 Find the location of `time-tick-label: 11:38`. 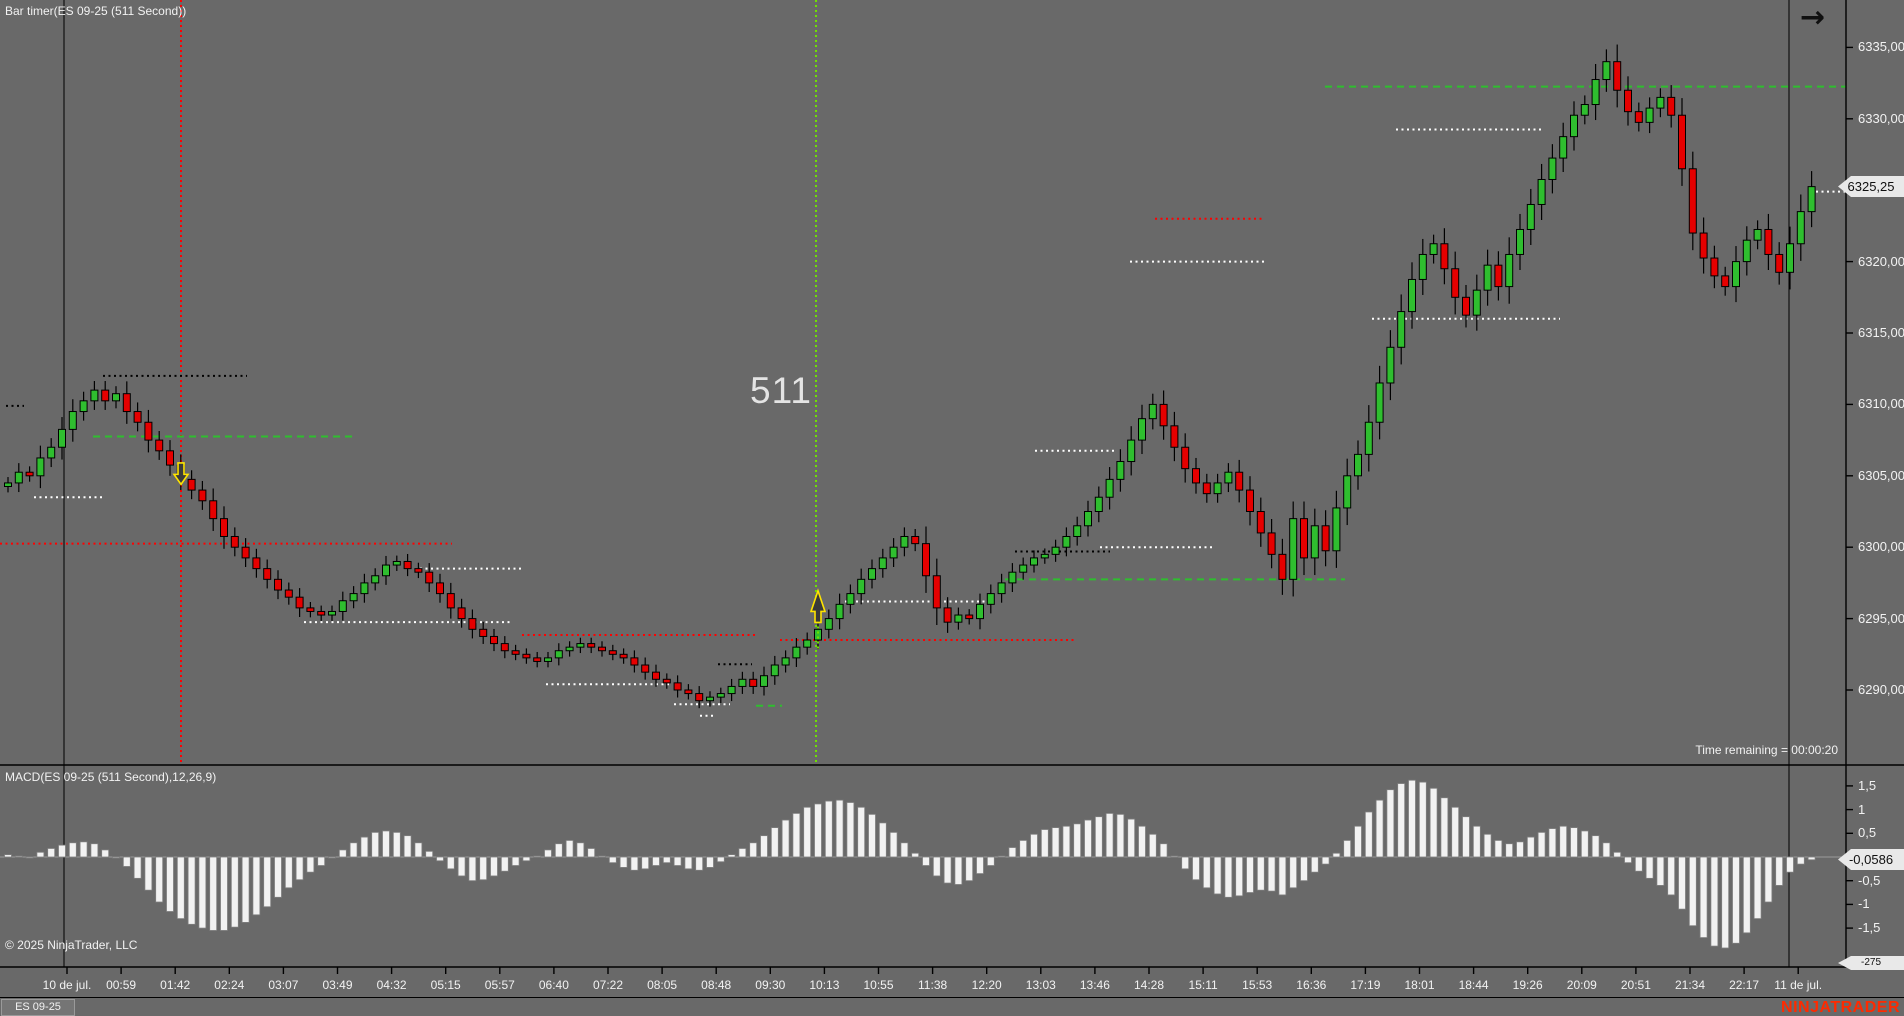

time-tick-label: 11:38 is located at coordinates (933, 985).